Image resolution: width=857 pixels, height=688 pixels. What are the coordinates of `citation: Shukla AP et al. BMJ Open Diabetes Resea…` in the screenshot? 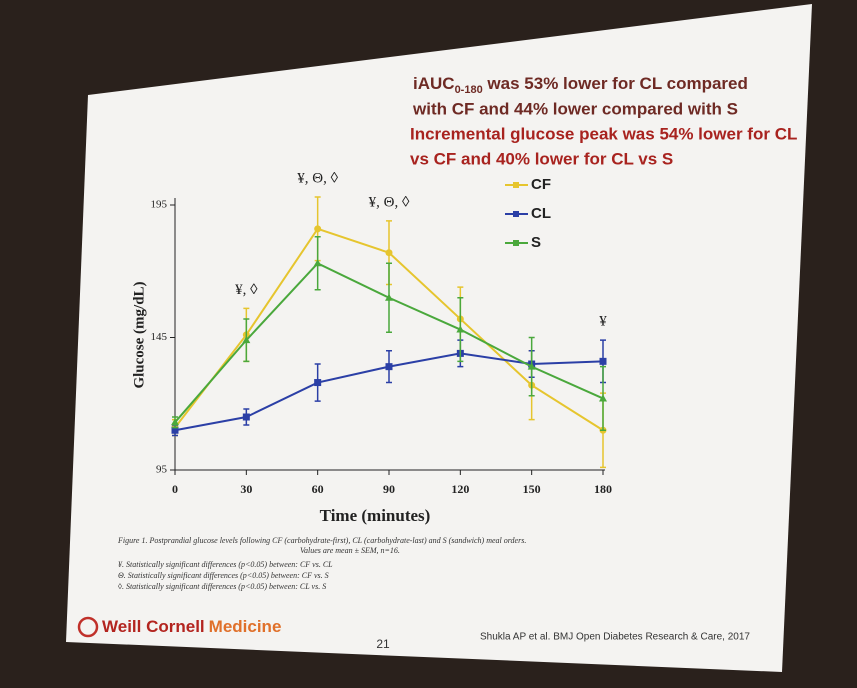 It's located at (615, 637).